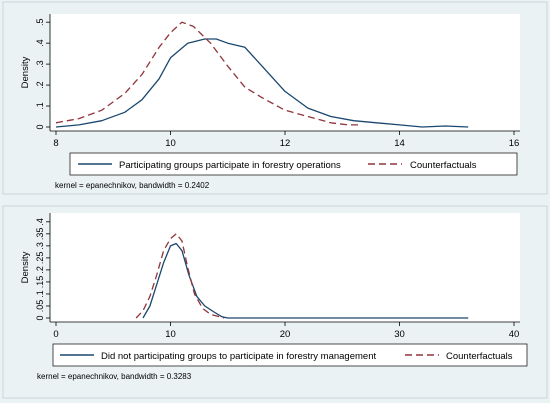  What do you see at coordinates (40, 234) in the screenshot?
I see `y-tick-label: .35` at bounding box center [40, 234].